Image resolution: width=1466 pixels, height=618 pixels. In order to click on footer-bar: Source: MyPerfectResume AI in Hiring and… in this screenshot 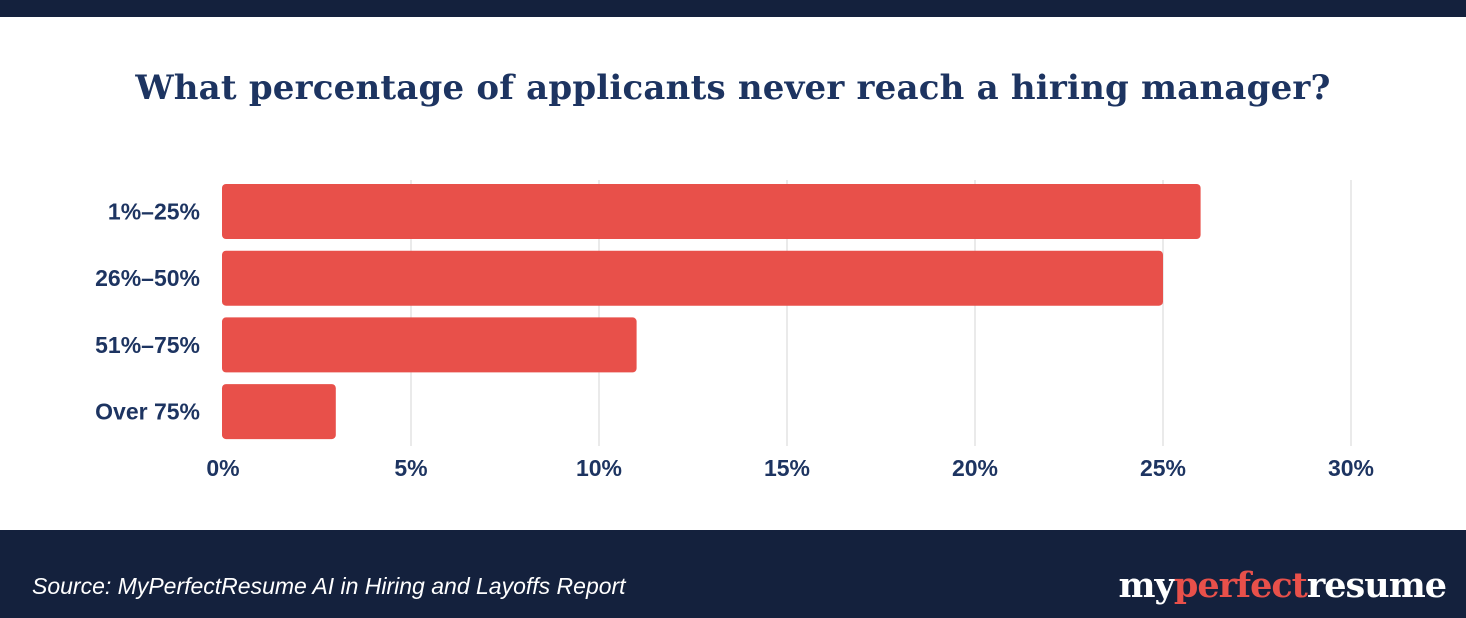, I will do `click(733, 574)`.